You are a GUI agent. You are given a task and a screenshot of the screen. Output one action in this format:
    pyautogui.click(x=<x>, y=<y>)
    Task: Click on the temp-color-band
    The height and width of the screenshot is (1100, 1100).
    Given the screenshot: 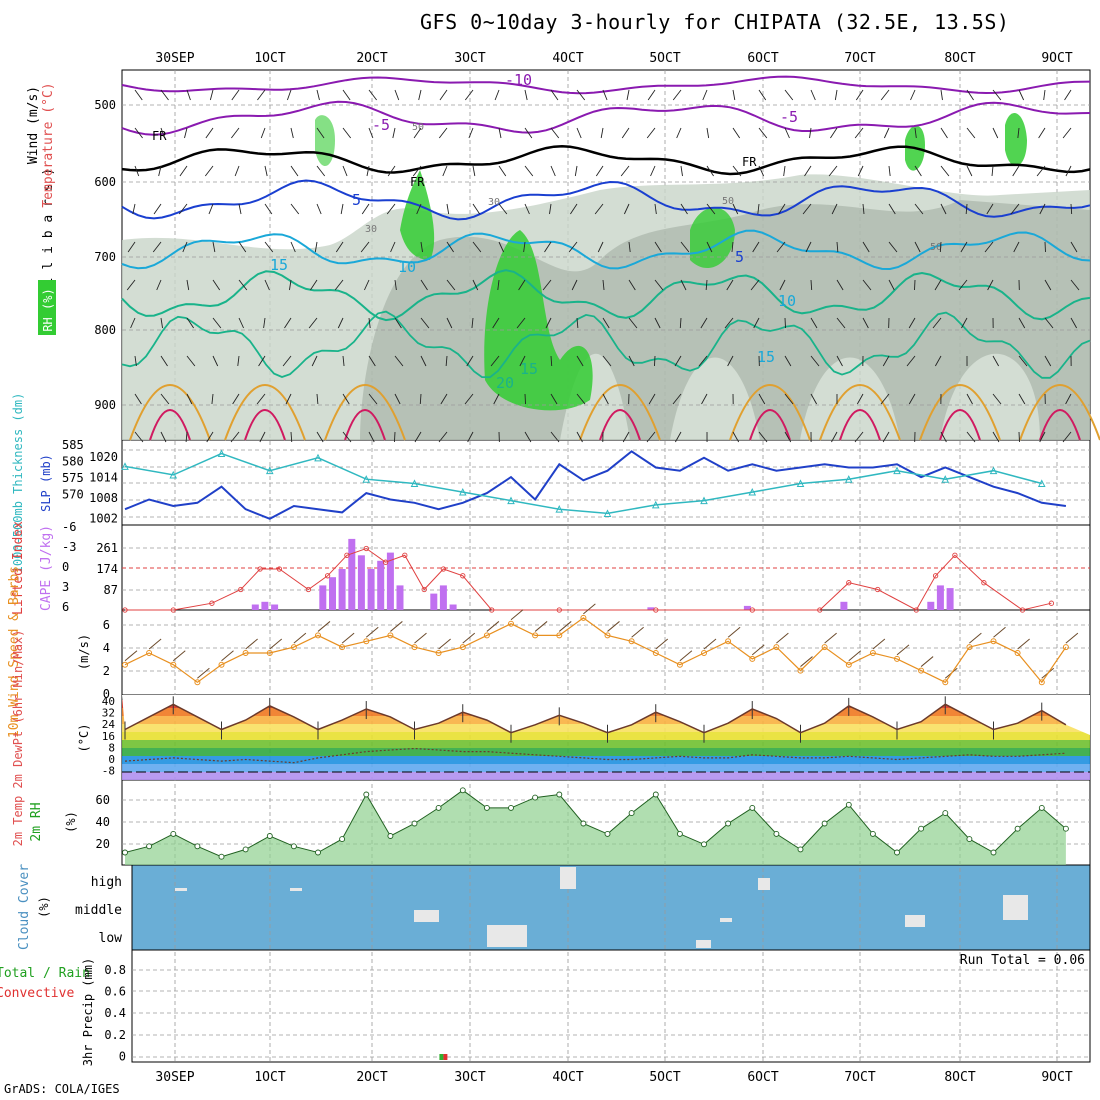 What is the action you would take?
    pyautogui.click(x=606, y=752)
    